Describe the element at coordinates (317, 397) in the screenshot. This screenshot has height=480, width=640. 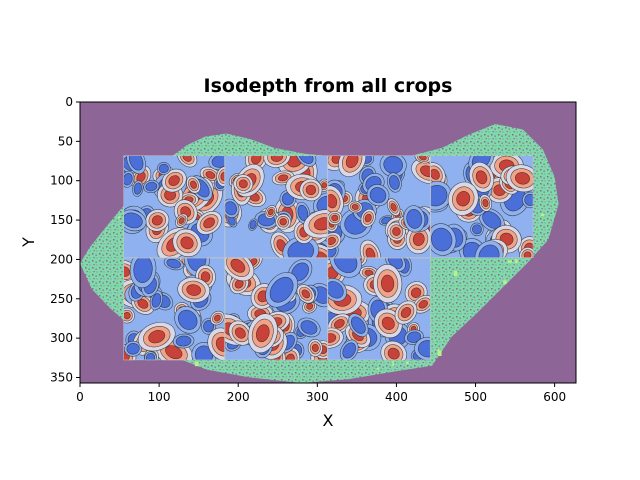
I see `x-tick-label: 300` at that location.